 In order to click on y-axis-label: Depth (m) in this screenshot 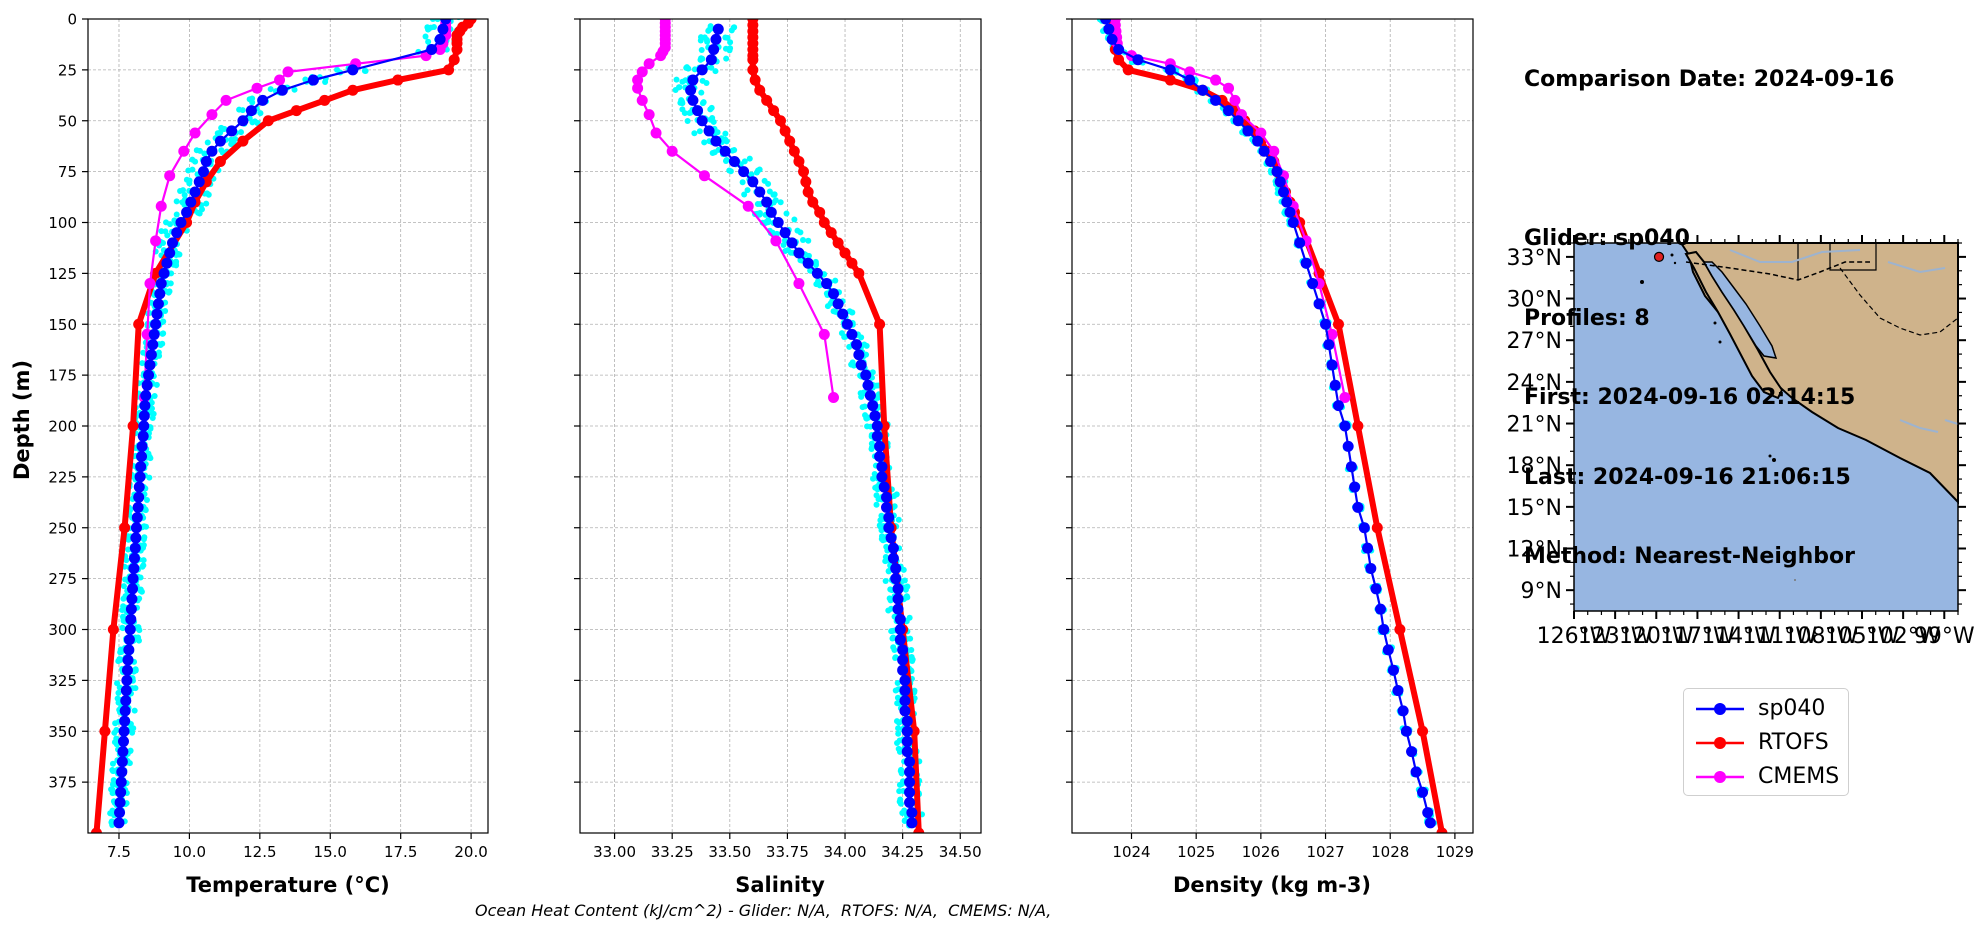, I will do `click(22, 420)`.